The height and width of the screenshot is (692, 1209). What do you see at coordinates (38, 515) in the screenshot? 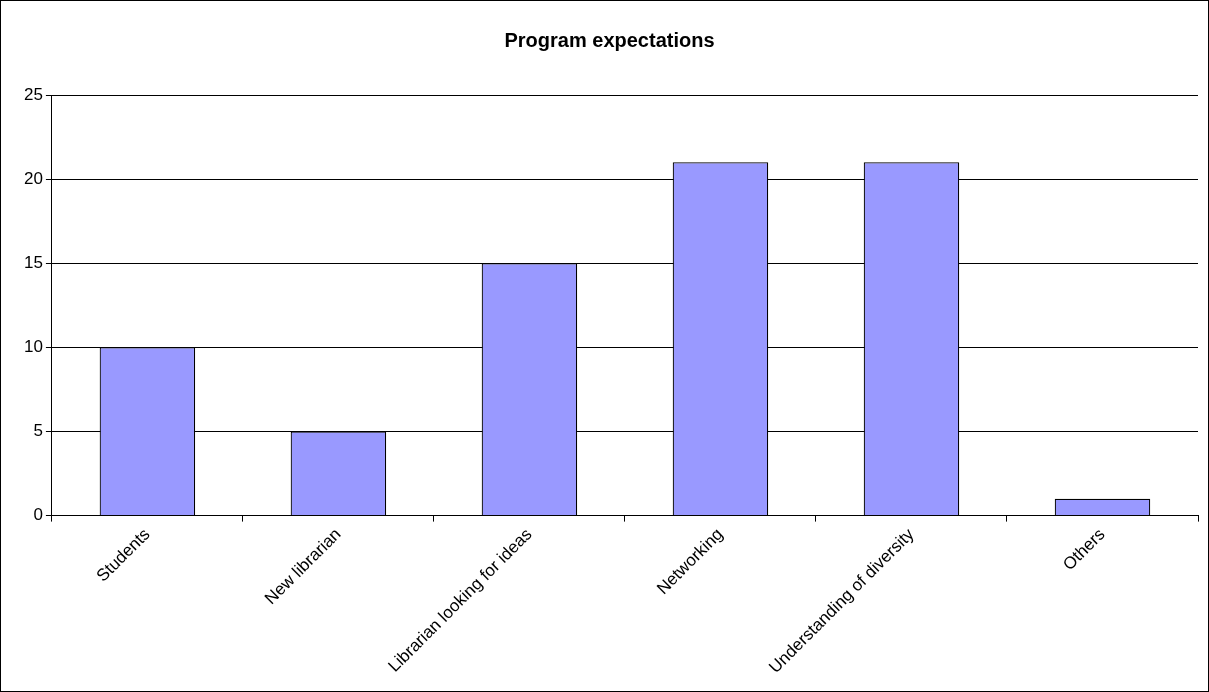
I see `y-tick-label: 0` at bounding box center [38, 515].